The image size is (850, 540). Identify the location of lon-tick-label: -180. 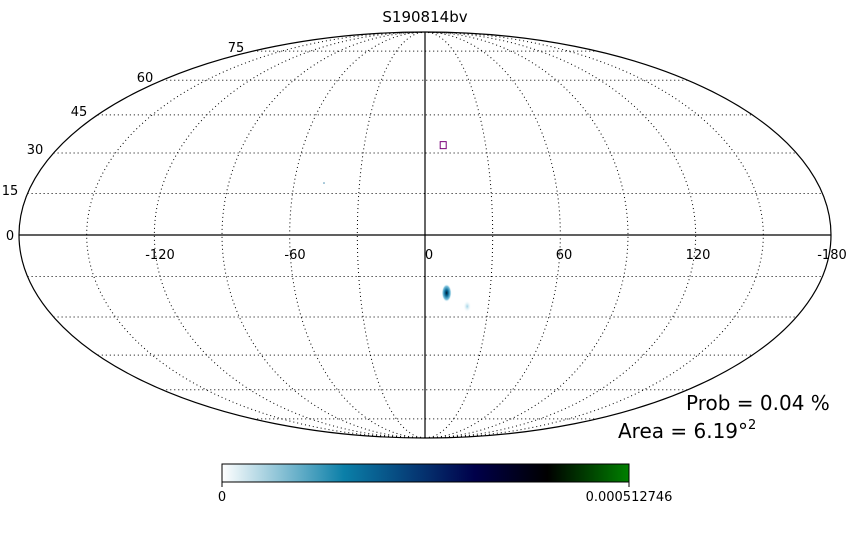
(832, 255).